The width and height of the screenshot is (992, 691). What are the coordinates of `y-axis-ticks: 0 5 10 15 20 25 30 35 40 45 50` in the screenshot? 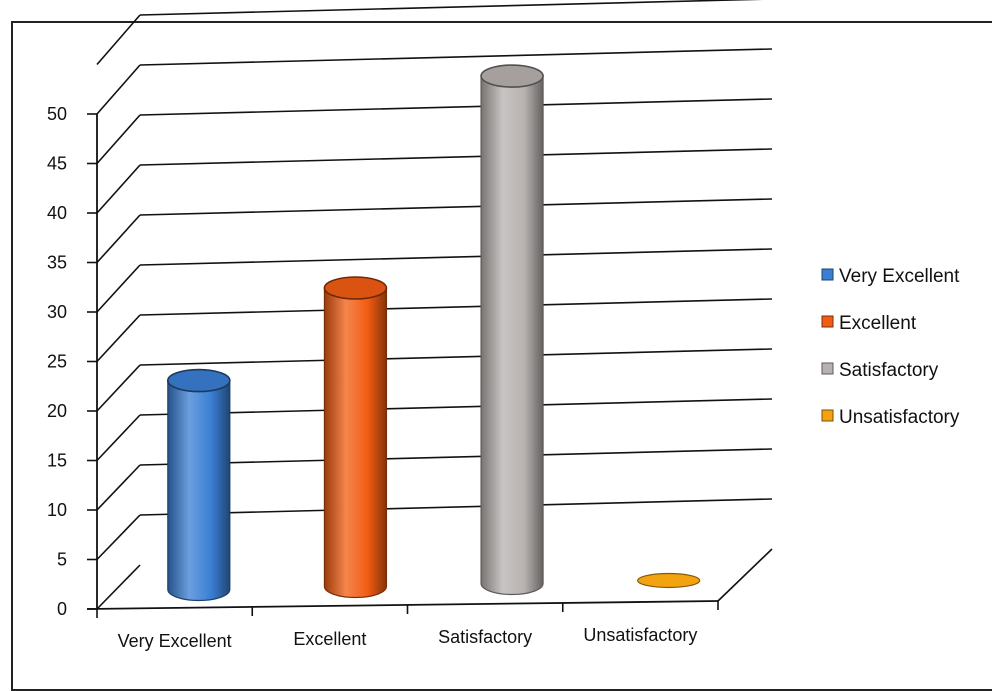 It's located at (72, 361).